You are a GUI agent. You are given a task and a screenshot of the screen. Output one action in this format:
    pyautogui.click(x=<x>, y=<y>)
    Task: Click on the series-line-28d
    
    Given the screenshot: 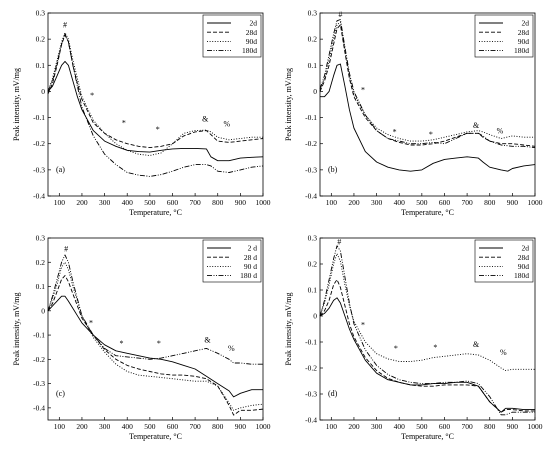 What is the action you would take?
    pyautogui.click(x=155, y=345)
    